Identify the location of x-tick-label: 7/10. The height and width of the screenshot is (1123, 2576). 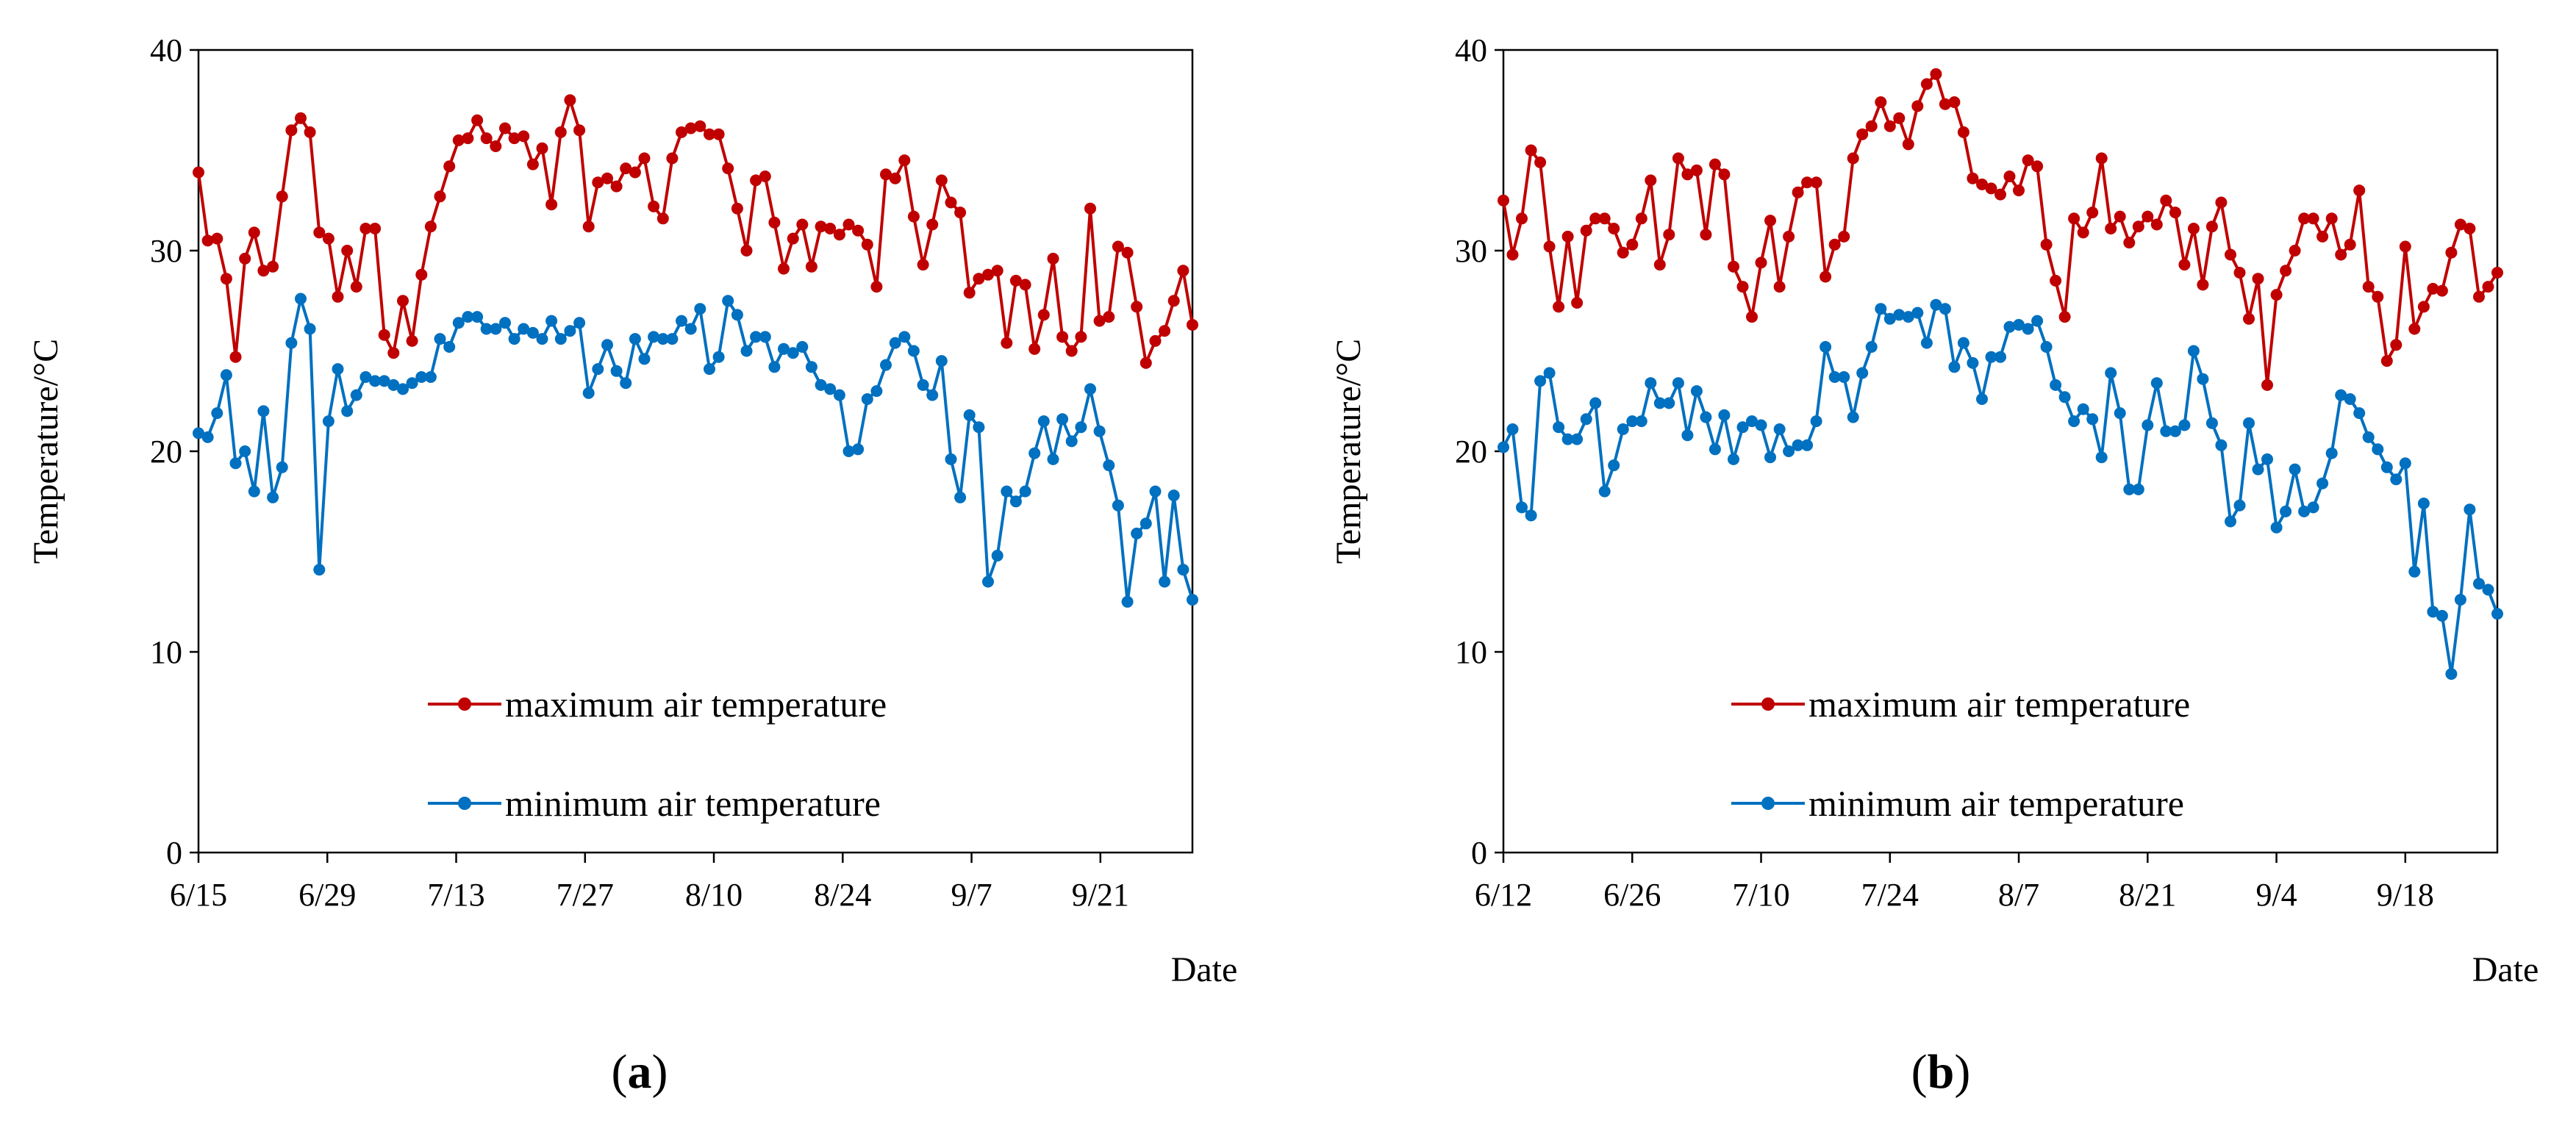
(1761, 895).